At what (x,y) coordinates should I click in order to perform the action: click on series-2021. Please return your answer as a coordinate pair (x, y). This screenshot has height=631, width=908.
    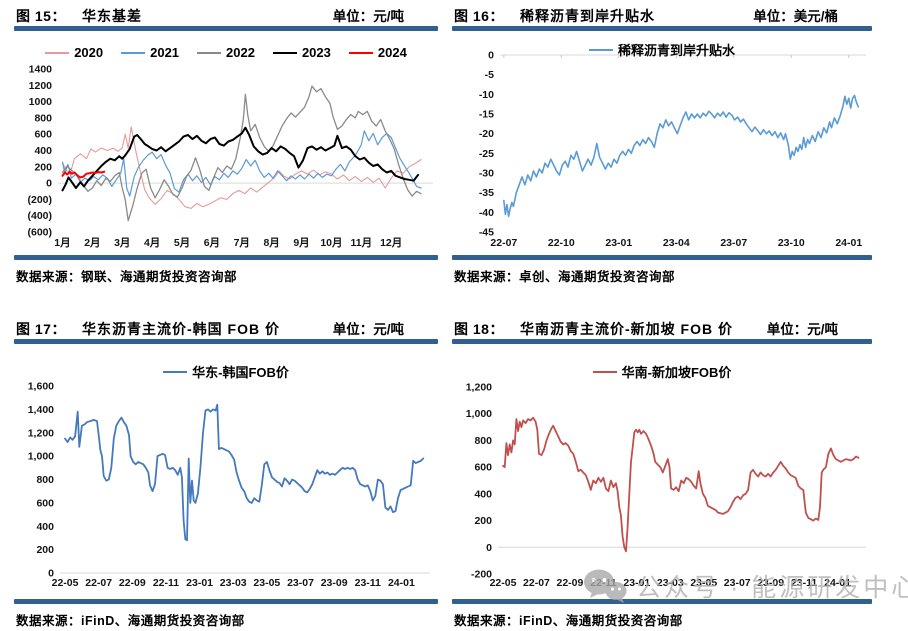
    Looking at the image, I should click on (241, 163).